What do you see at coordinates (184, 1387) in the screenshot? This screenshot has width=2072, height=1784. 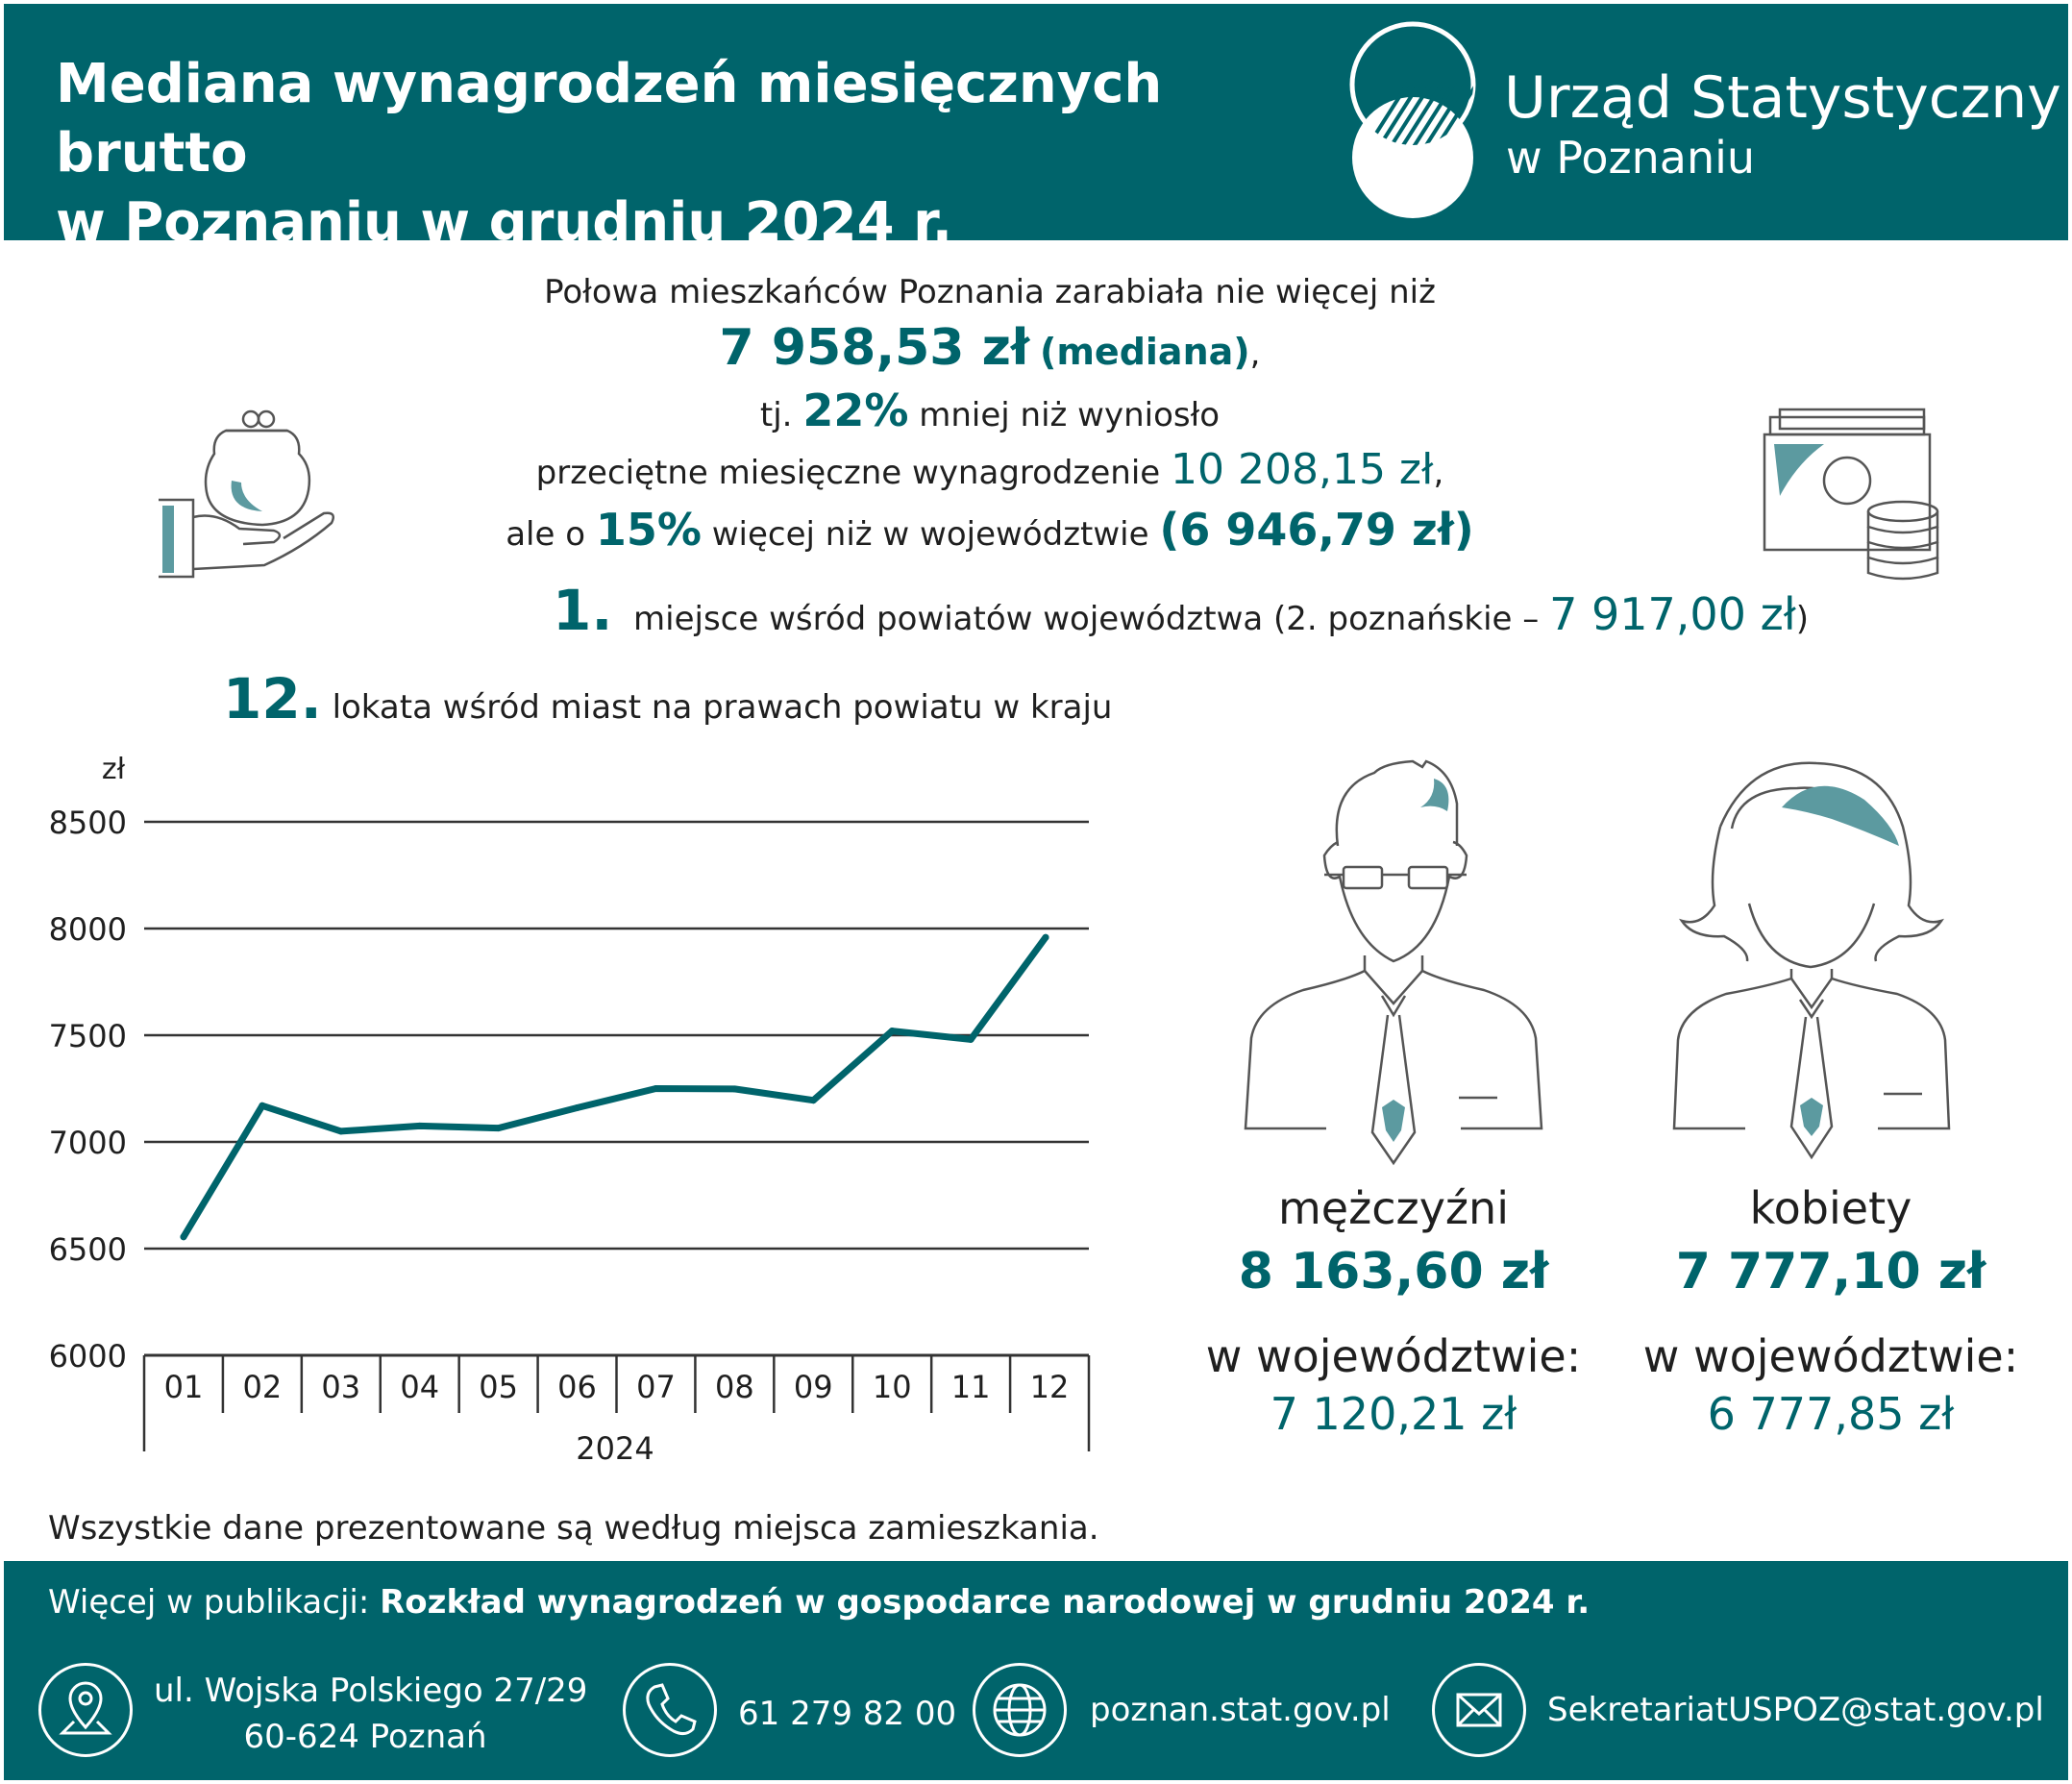 I see `x-tick-label-01: 01` at bounding box center [184, 1387].